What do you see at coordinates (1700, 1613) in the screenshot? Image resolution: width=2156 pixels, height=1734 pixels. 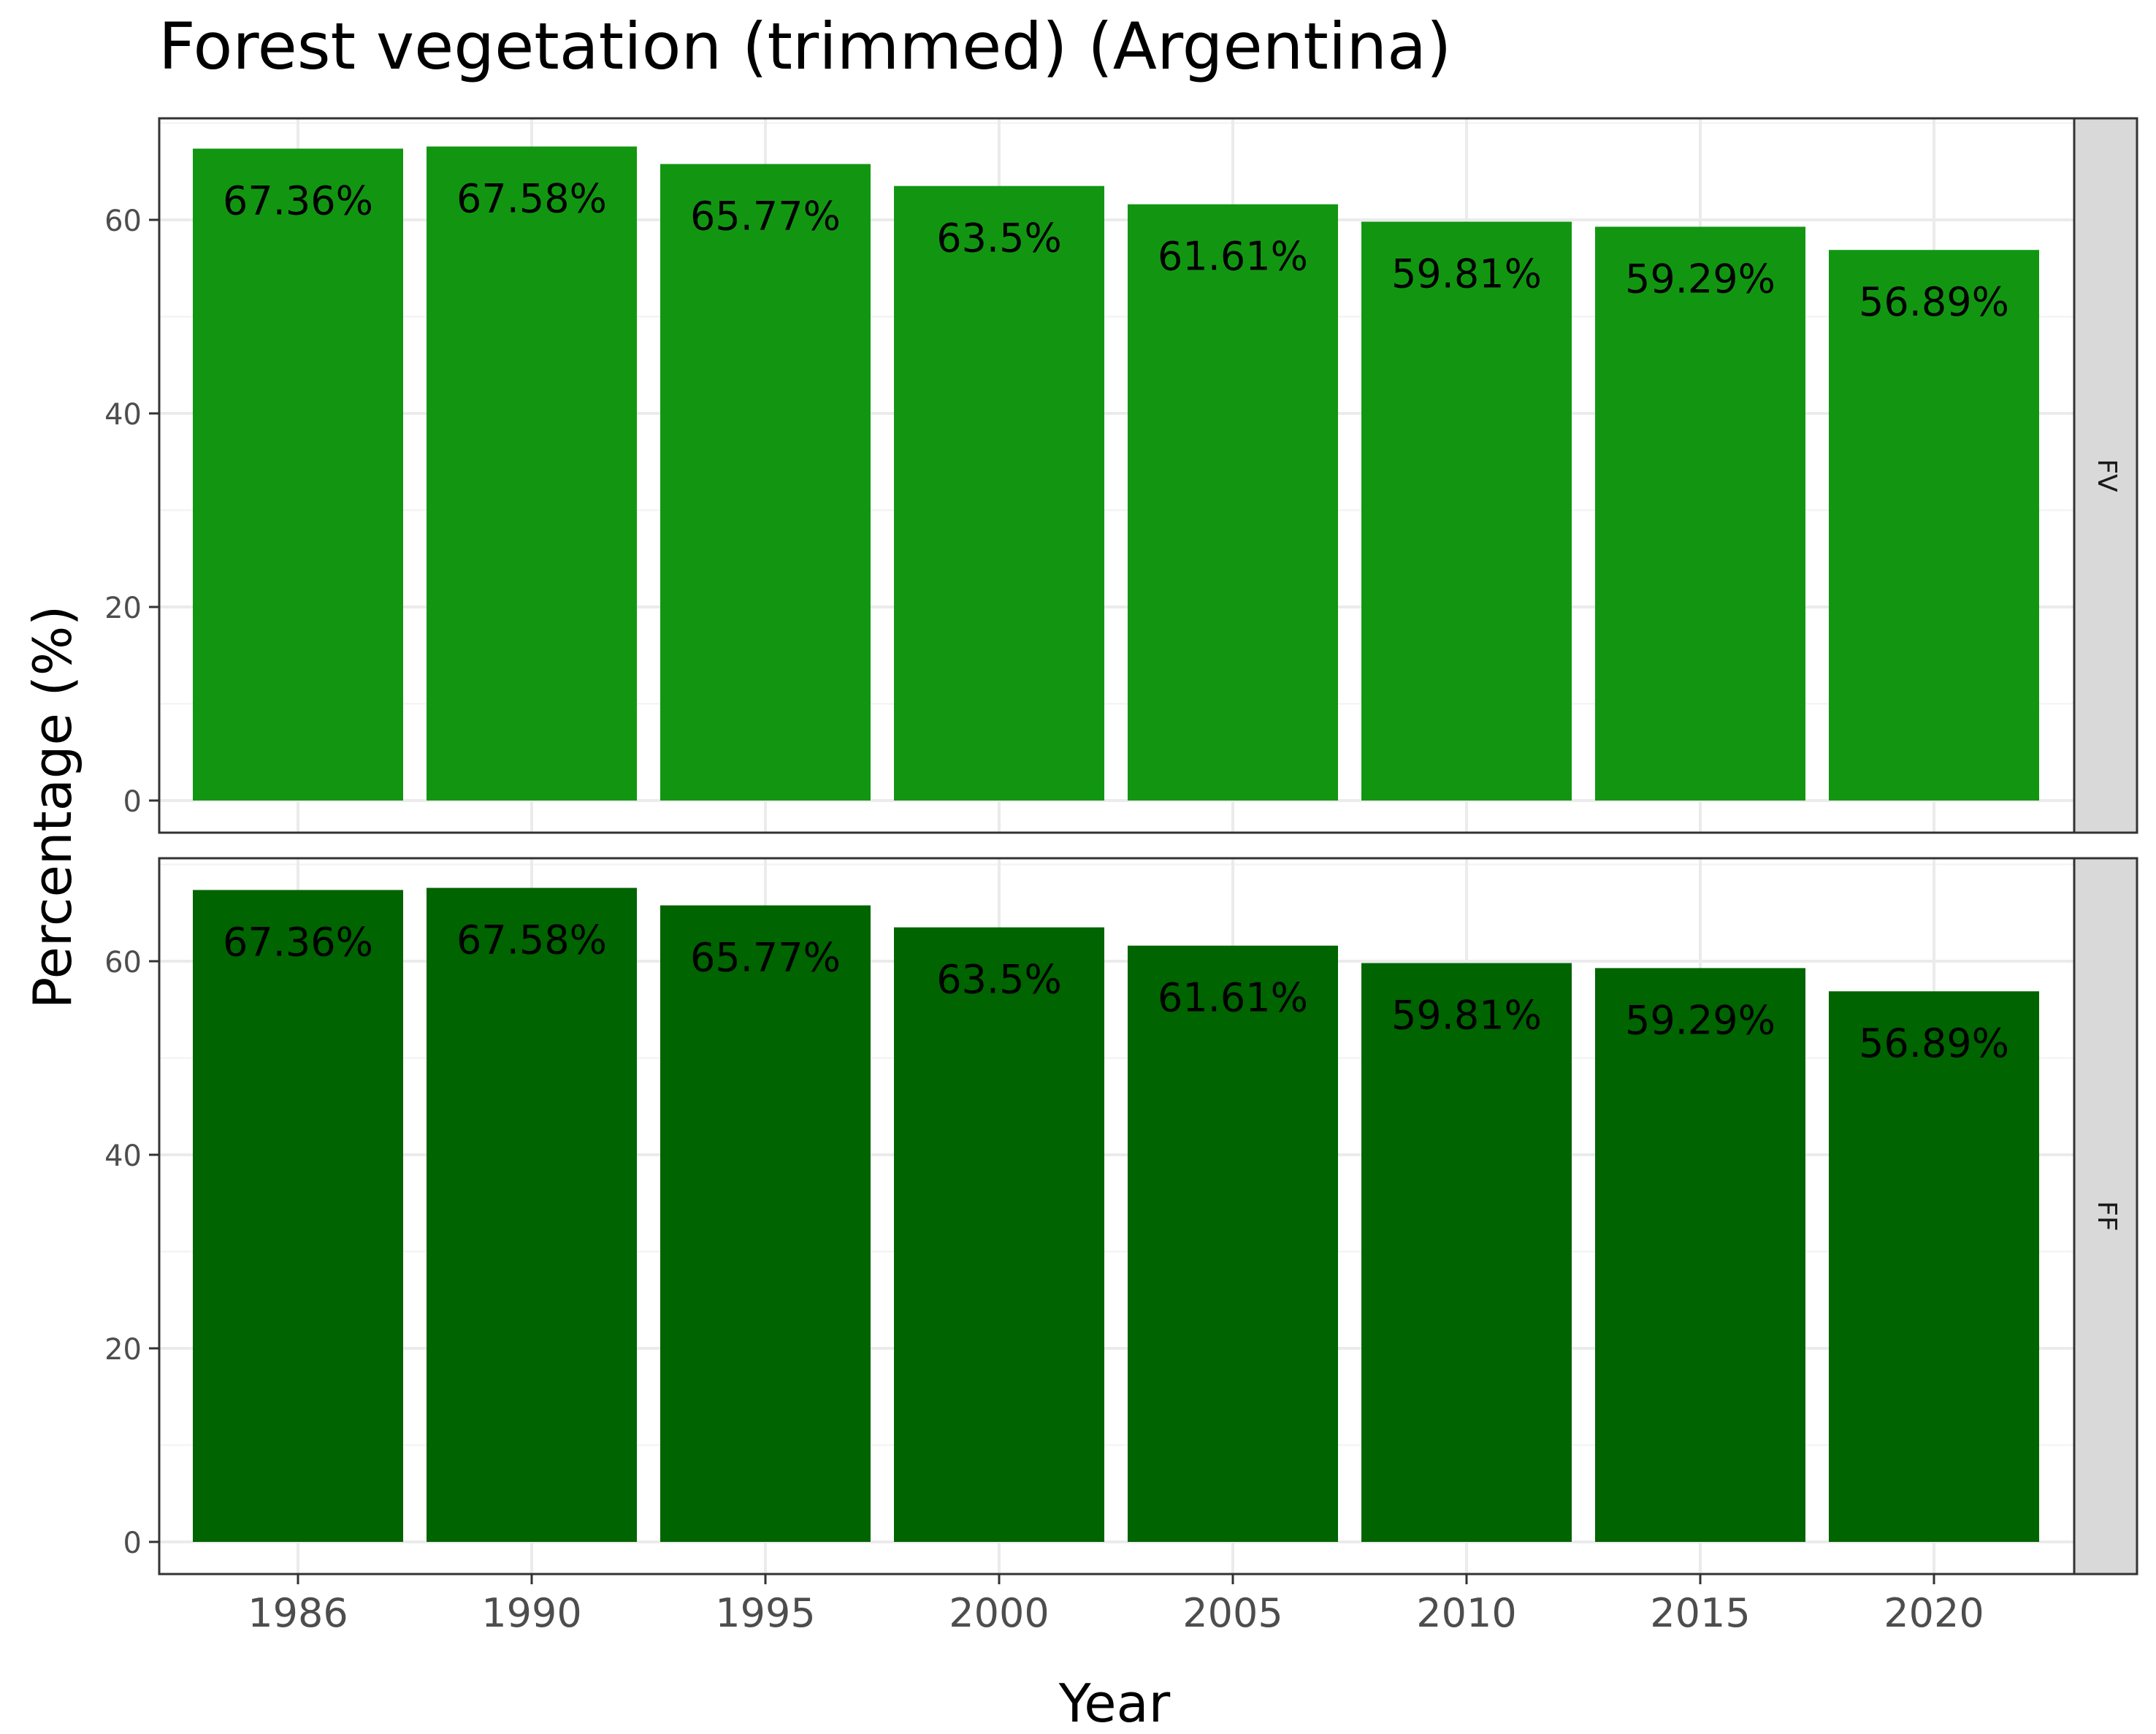 I see `x-tick-label: 2015` at bounding box center [1700, 1613].